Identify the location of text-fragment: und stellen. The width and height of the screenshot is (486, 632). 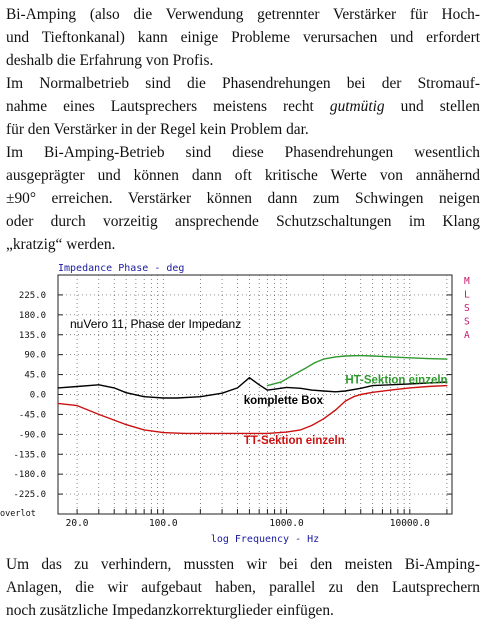
(432, 106).